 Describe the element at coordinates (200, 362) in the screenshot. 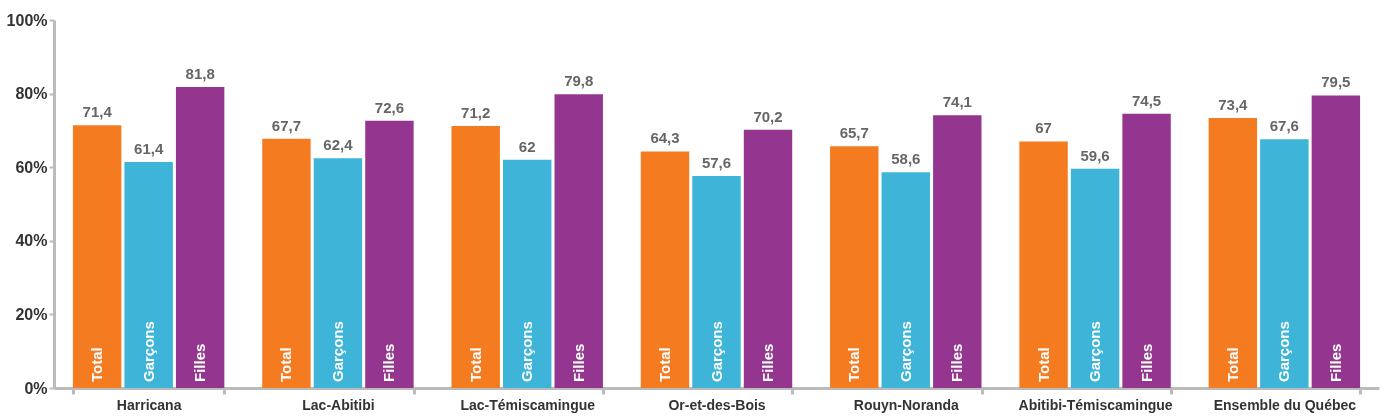

I see `series-label: Filles` at that location.